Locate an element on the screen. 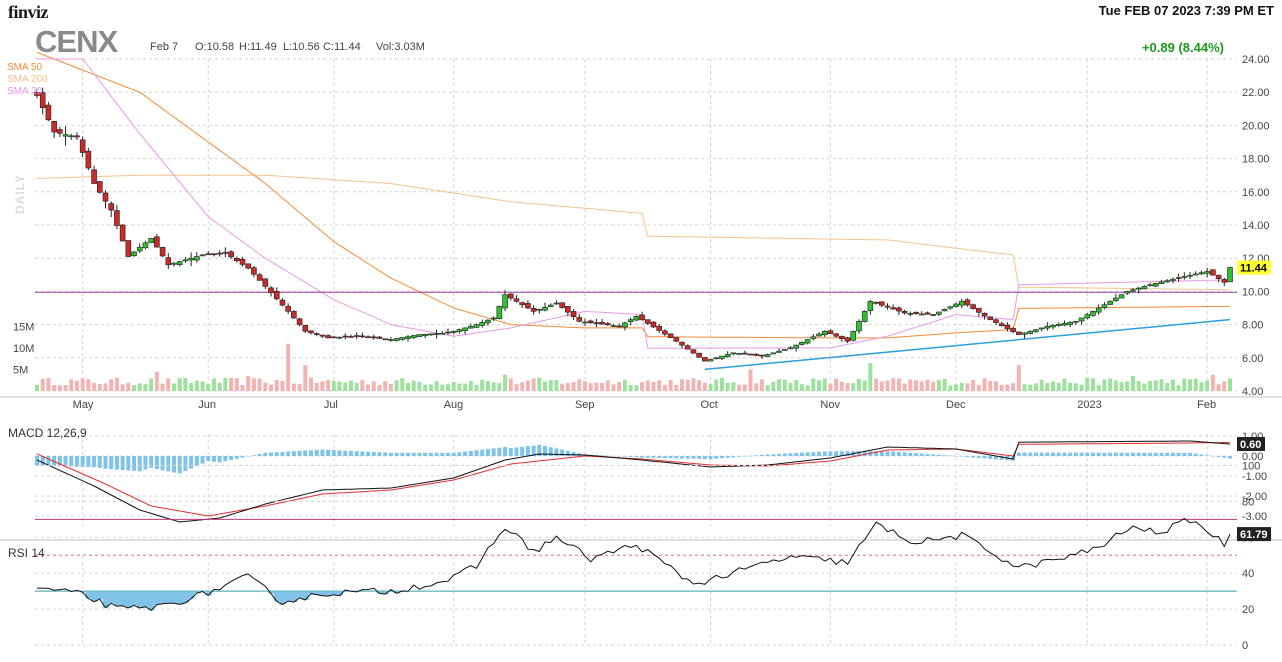 The width and height of the screenshot is (1282, 662). rsi-line is located at coordinates (634, 564).